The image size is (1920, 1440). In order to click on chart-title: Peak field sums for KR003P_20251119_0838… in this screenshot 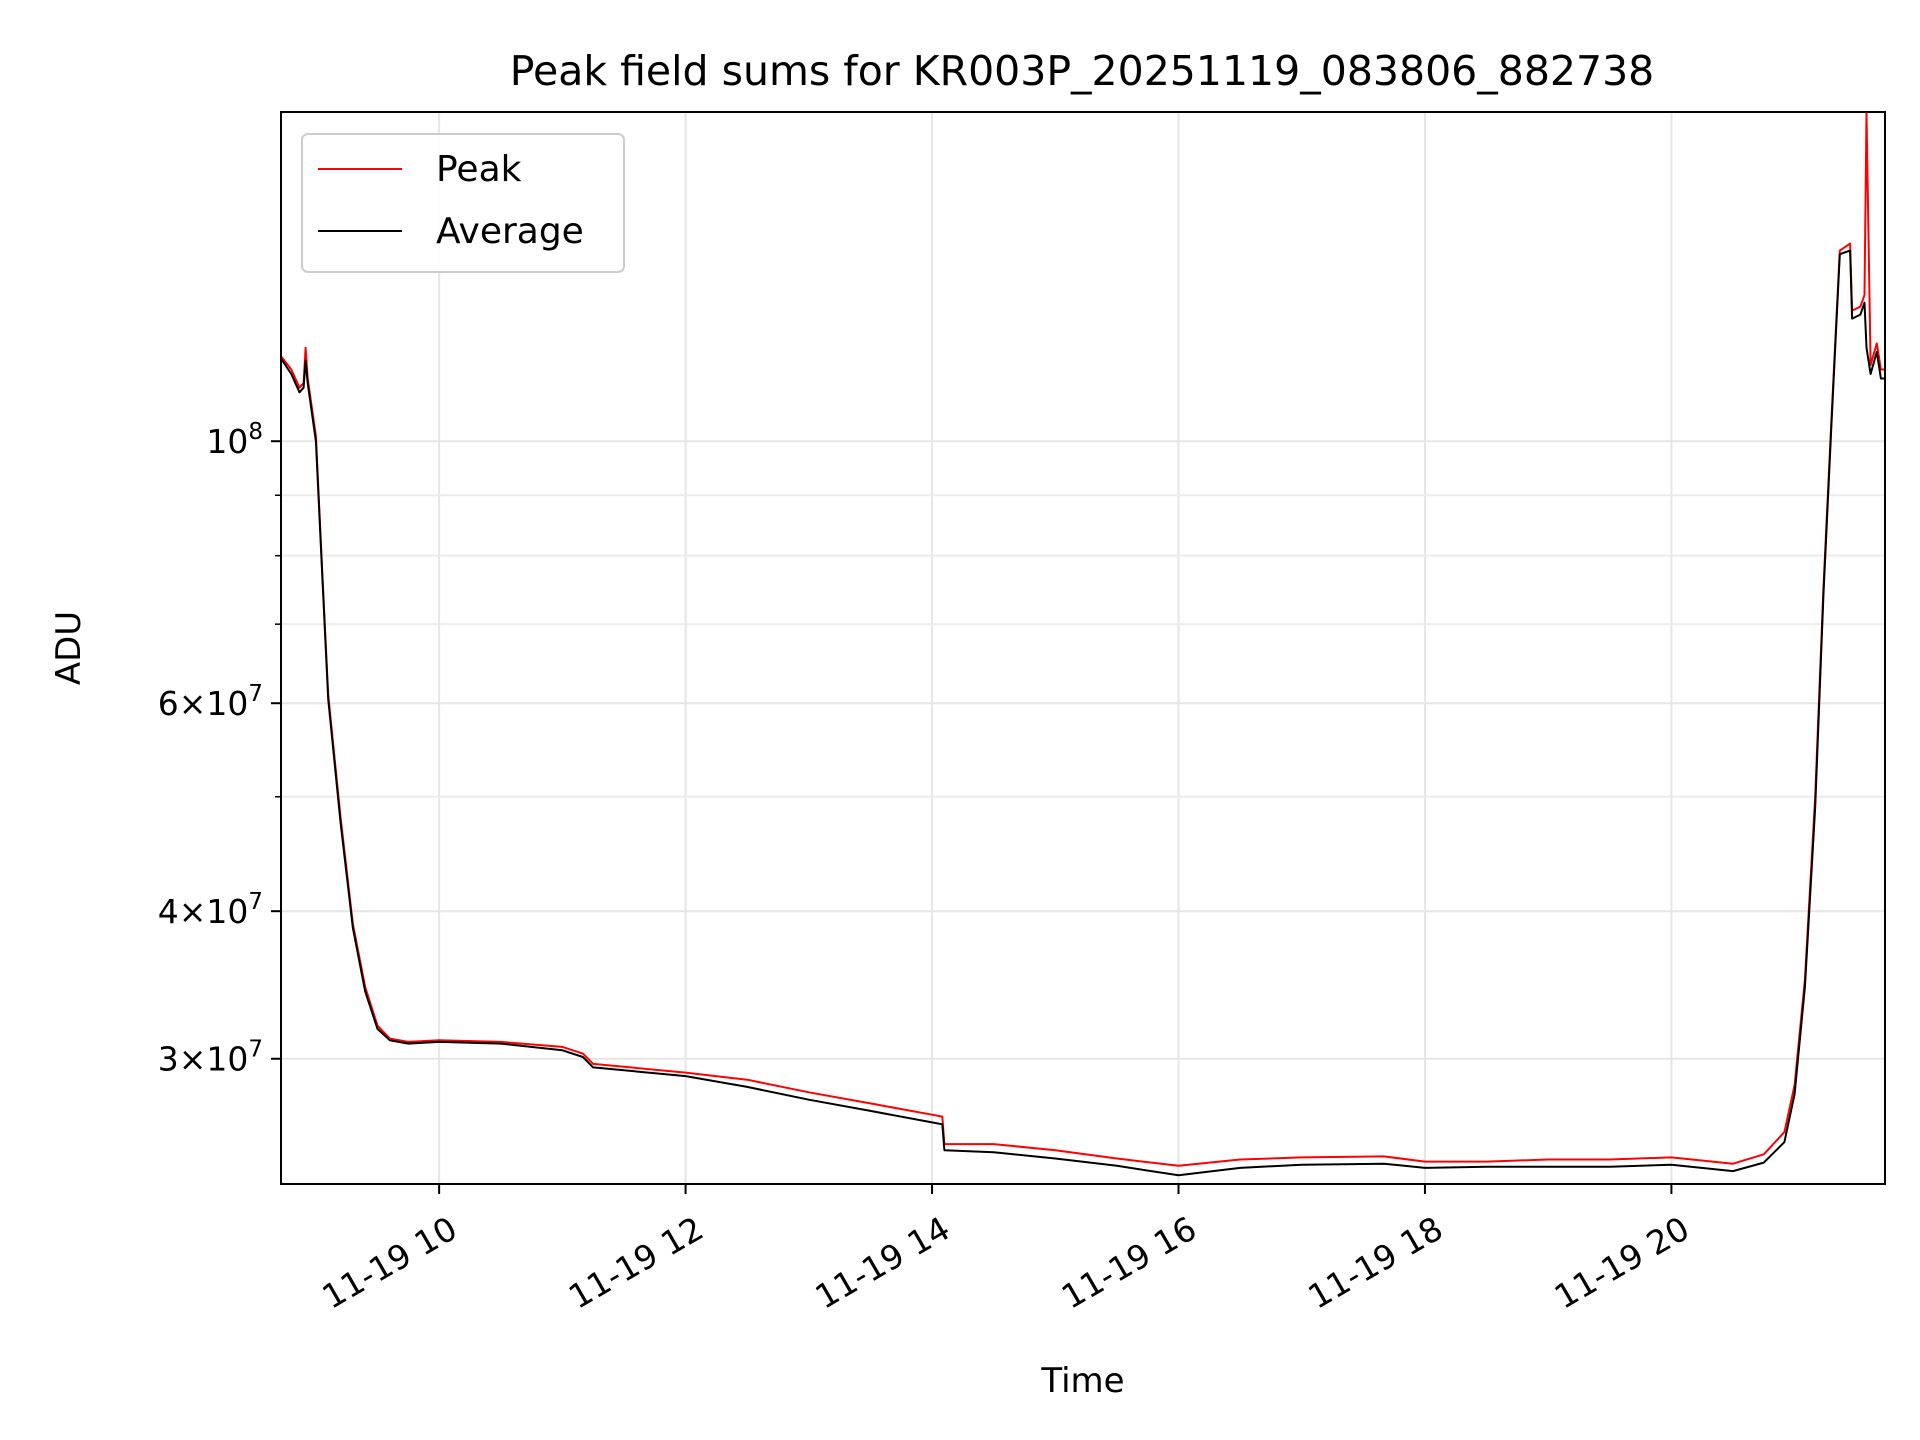, I will do `click(1082, 71)`.